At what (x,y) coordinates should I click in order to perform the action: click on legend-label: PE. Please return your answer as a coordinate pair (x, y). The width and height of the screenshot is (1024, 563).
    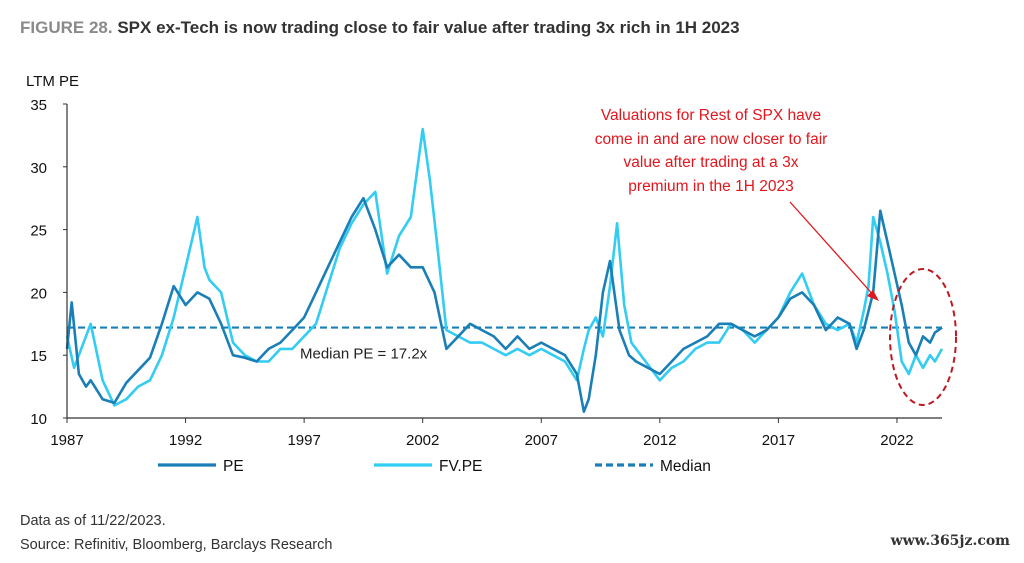
    Looking at the image, I should click on (233, 466).